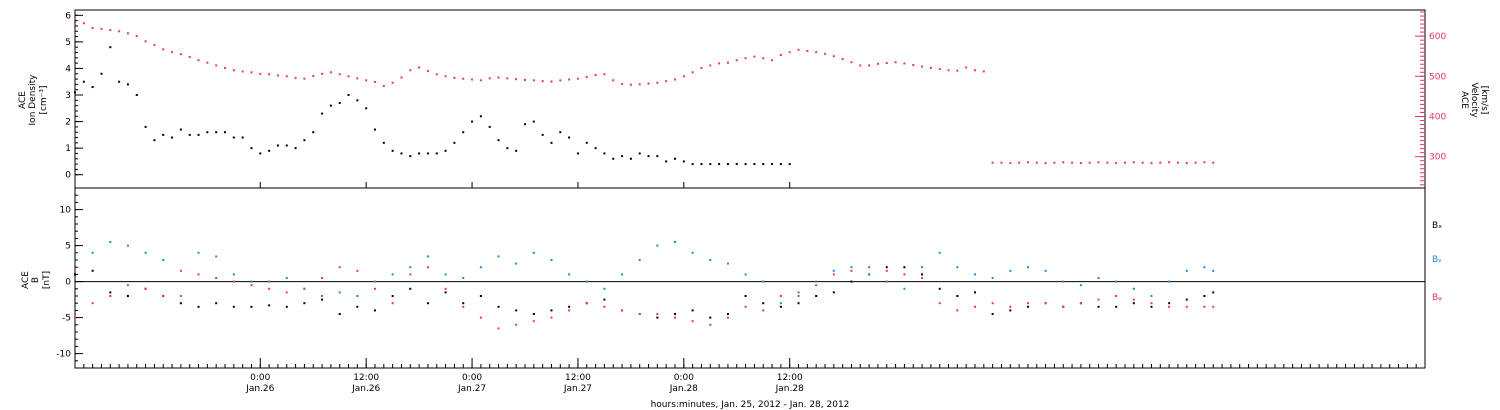 The height and width of the screenshot is (410, 1500). Describe the element at coordinates (23, 100) in the screenshot. I see `top-left-ylabel-line1: ACE` at that location.